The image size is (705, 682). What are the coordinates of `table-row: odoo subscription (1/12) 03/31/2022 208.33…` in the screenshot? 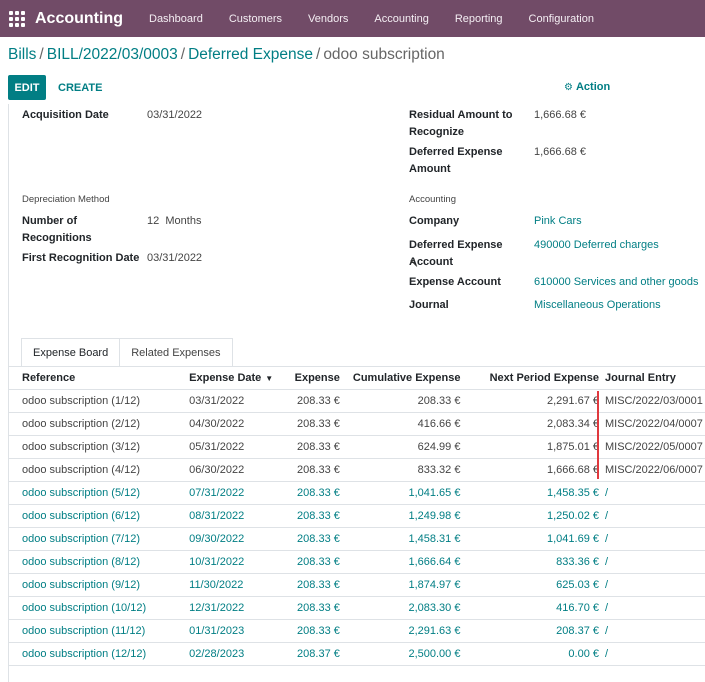 It's located at (357, 401).